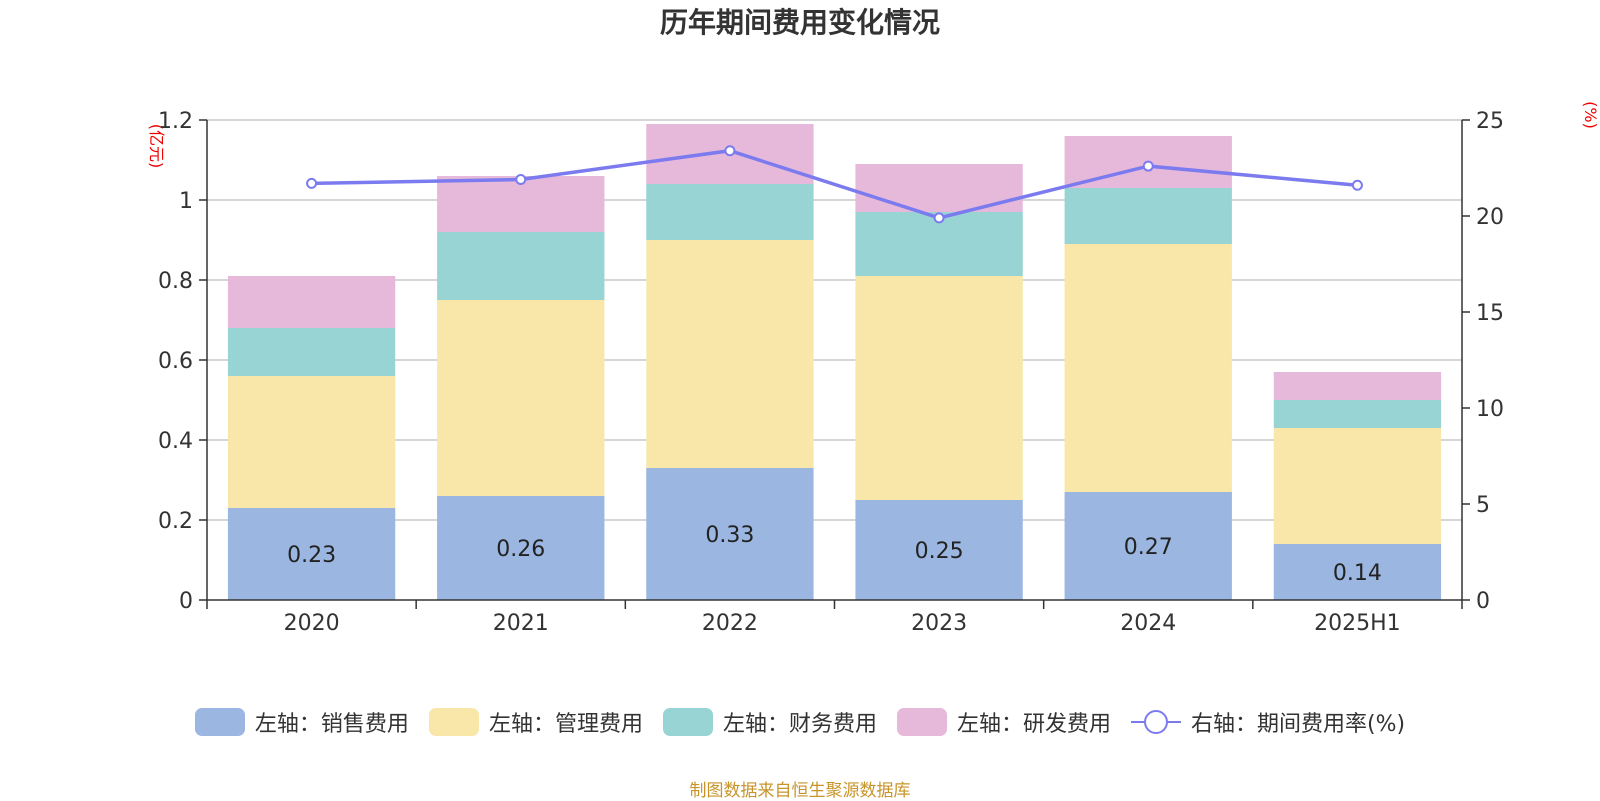  I want to click on source-note: 制图数据来自恒生聚源数据库, so click(800, 791).